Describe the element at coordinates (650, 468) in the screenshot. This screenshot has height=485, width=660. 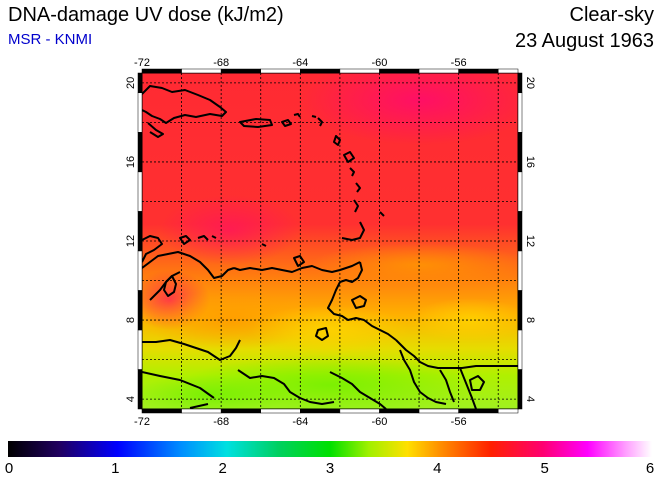
I see `colorbar-tick-label: 6` at that location.